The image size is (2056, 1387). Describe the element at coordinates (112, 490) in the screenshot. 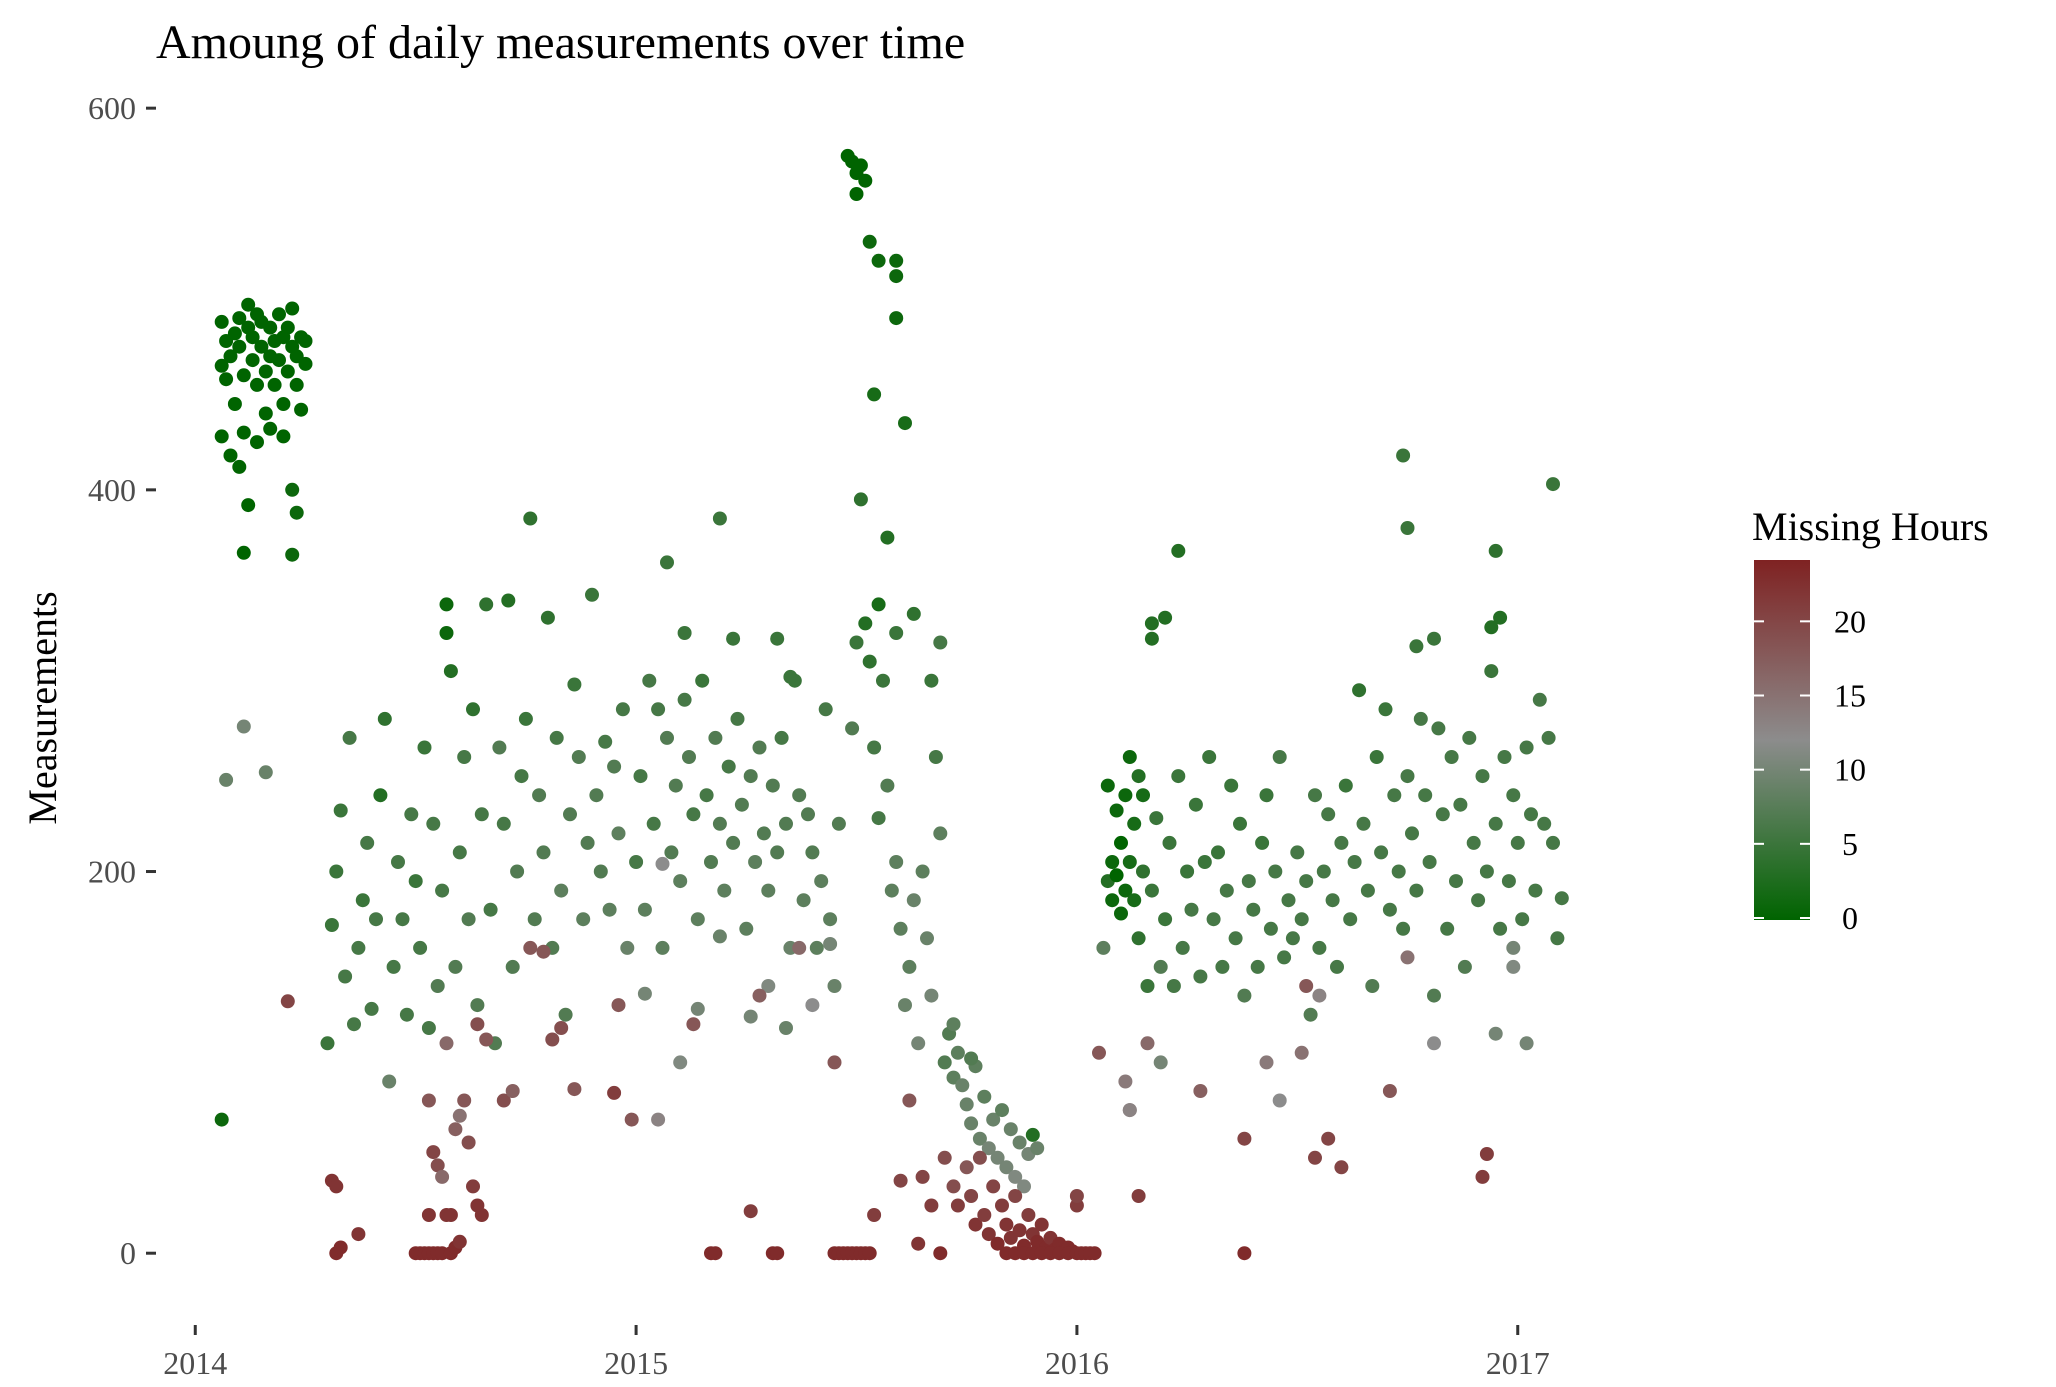

I see `y-tick-label: 400` at that location.